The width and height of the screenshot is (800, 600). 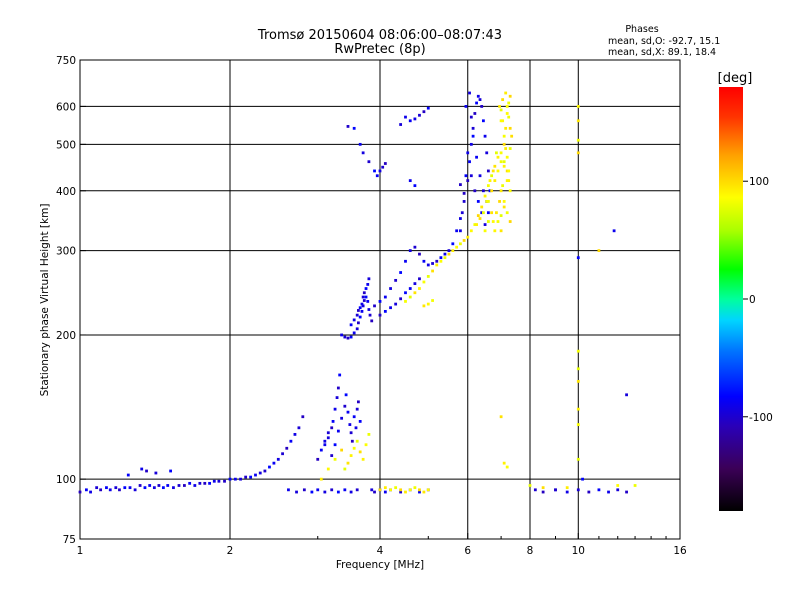 What do you see at coordinates (66, 192) in the screenshot?
I see `y-tick-label: 400` at bounding box center [66, 192].